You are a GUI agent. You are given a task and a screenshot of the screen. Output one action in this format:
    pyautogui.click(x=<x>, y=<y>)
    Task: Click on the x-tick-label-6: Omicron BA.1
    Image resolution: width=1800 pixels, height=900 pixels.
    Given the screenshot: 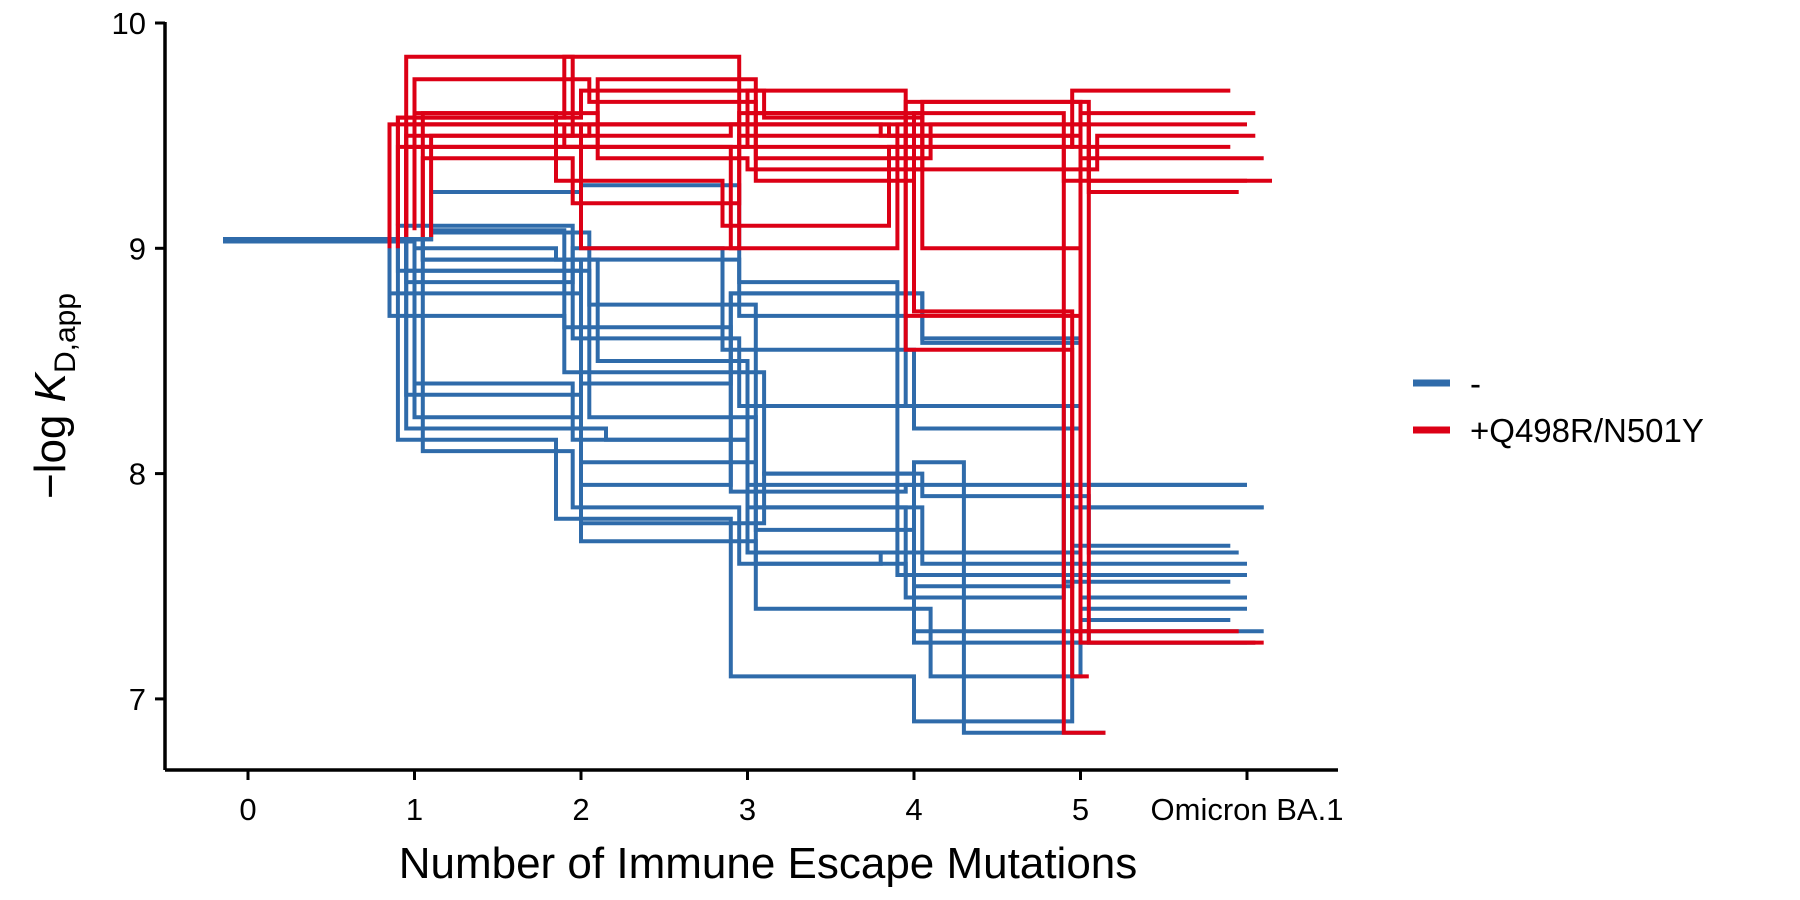 What is the action you would take?
    pyautogui.click(x=1247, y=809)
    